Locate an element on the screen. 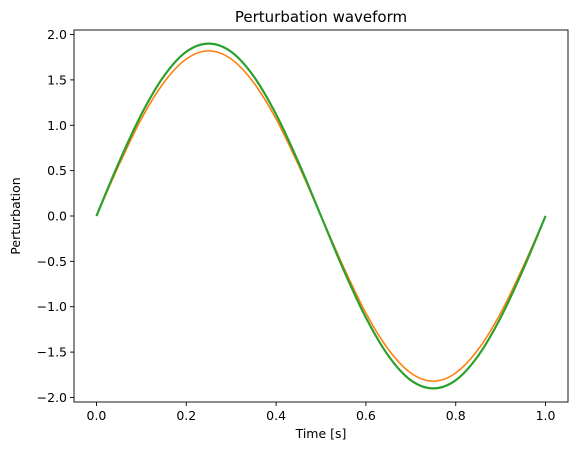  y-tick-label: 1.0 is located at coordinates (57, 125).